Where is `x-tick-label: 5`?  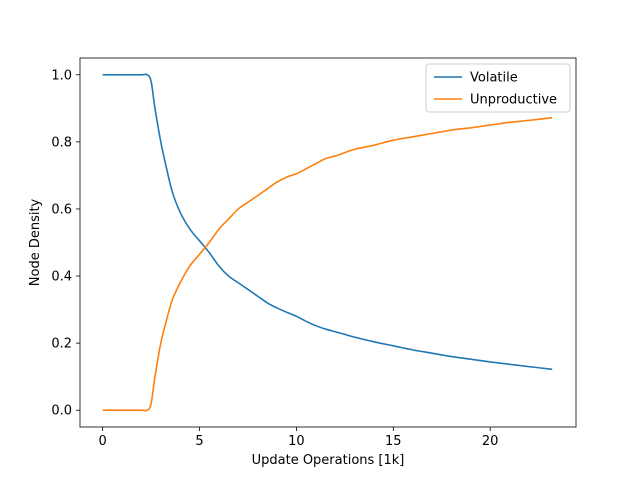 x-tick-label: 5 is located at coordinates (199, 441).